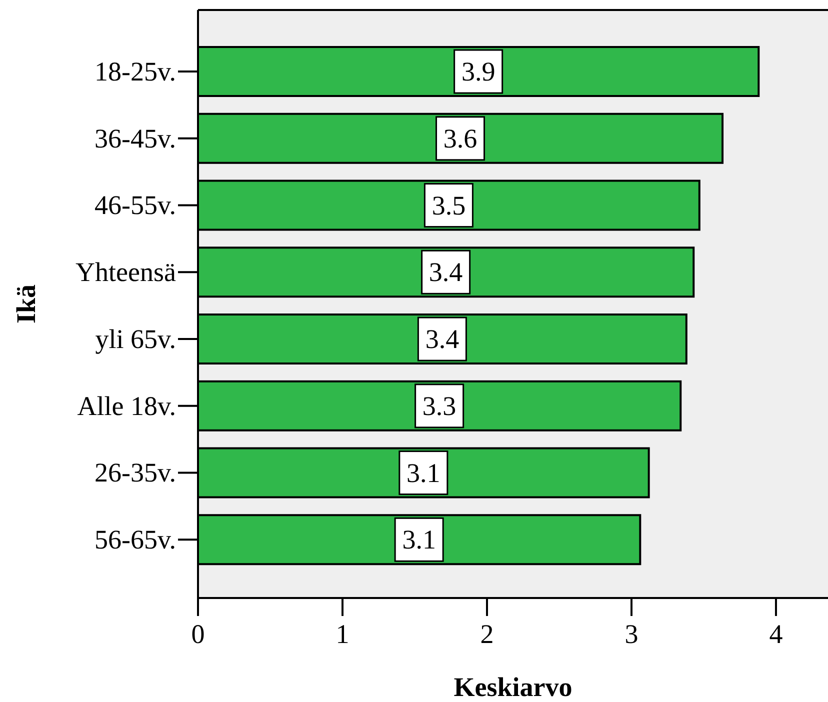  What do you see at coordinates (135, 473) in the screenshot?
I see `y-tick-label: 26-35v.` at bounding box center [135, 473].